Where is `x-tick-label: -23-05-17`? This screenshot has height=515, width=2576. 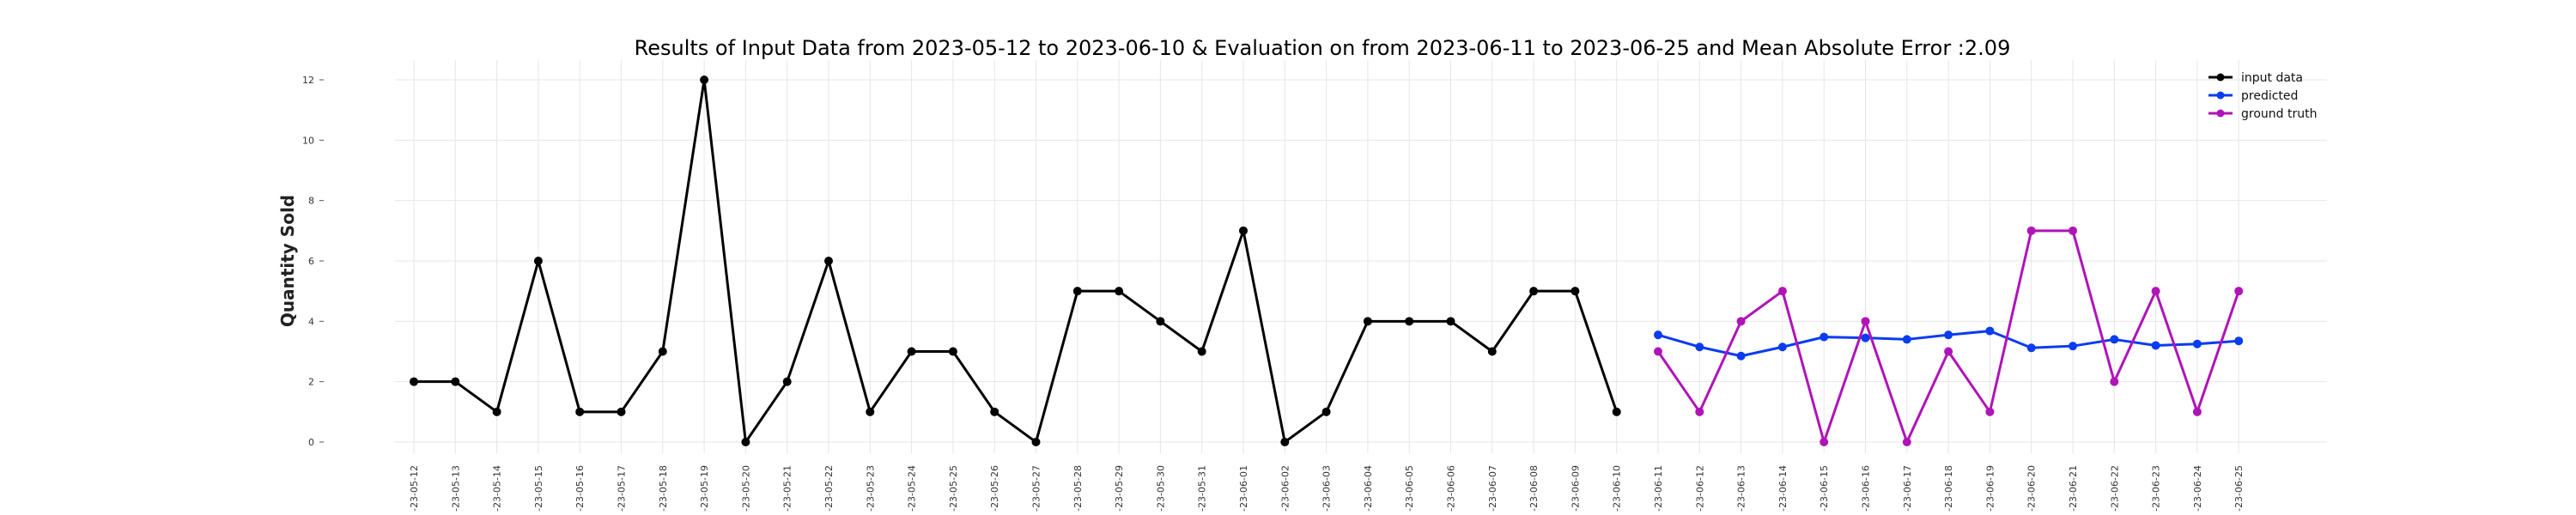
x-tick-label: -23-05-17 is located at coordinates (622, 488).